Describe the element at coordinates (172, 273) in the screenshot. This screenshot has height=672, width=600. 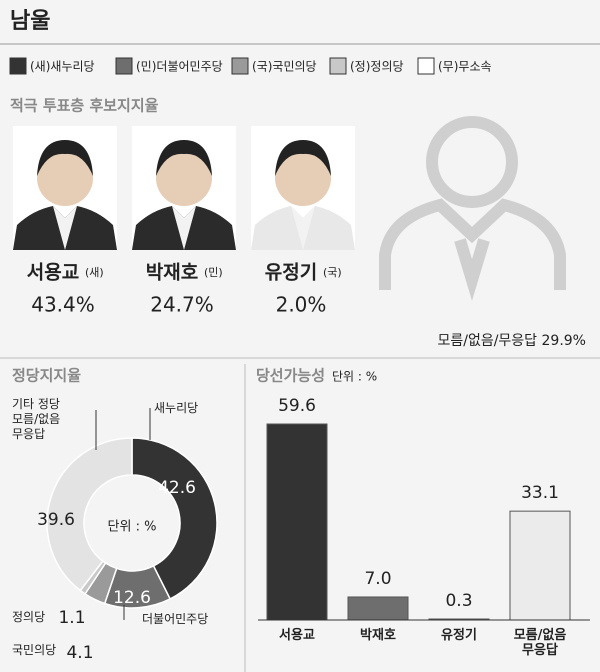
I see `candidate-name: 박재호` at that location.